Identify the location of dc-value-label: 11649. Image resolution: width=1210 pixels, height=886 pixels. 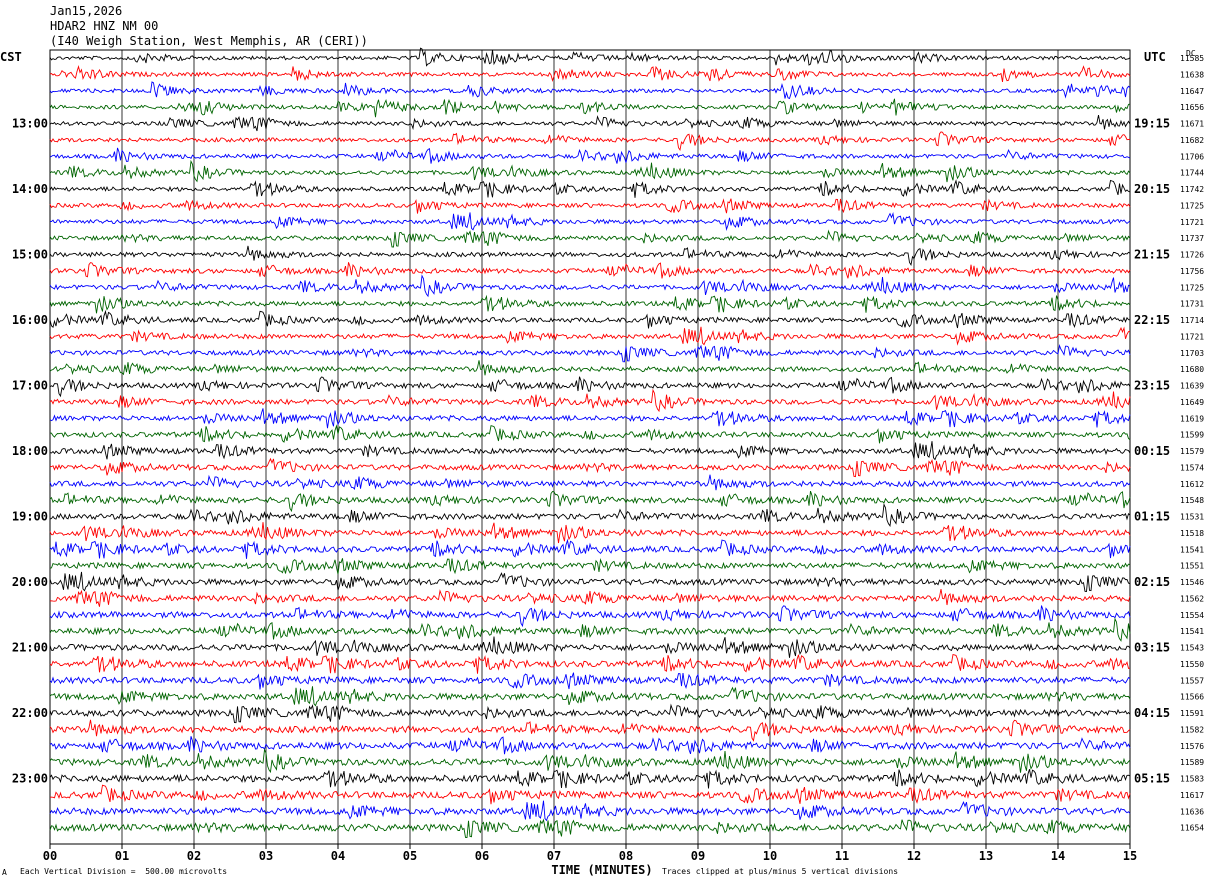
(1192, 402).